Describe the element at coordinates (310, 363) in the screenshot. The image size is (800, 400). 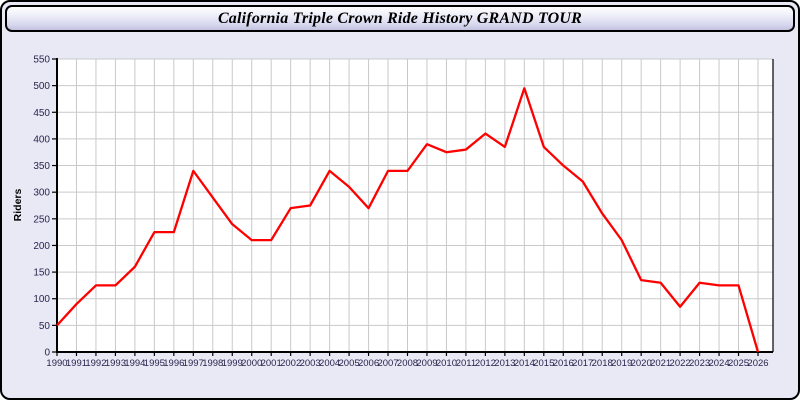
I see `x-tick-label: 2003` at that location.